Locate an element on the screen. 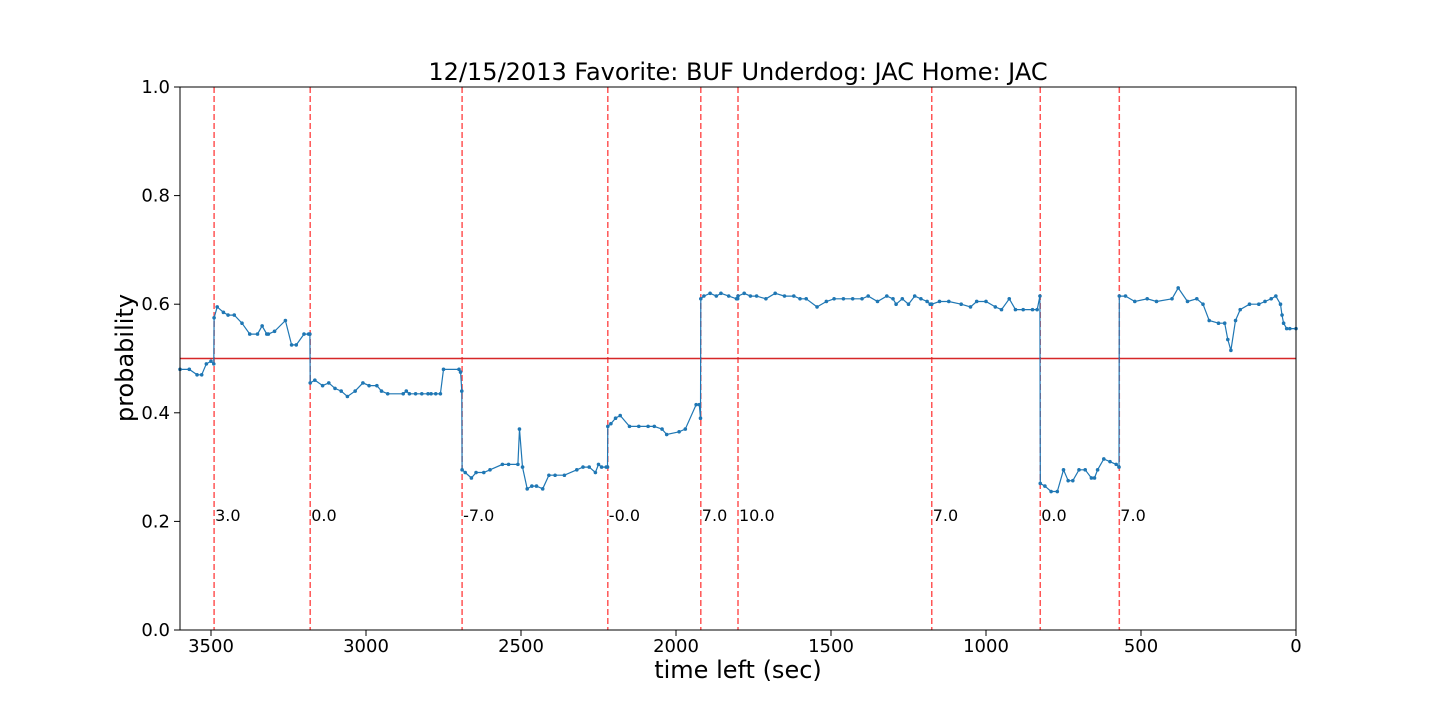 This screenshot has width=1440, height=724. score-event-label: 10.0 is located at coordinates (757, 515).